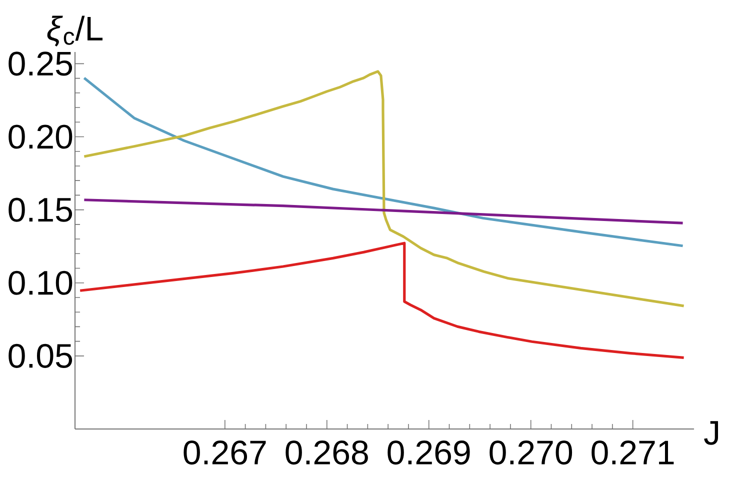  Describe the element at coordinates (531, 452) in the screenshot. I see `x-tick-label: 0.270` at that location.